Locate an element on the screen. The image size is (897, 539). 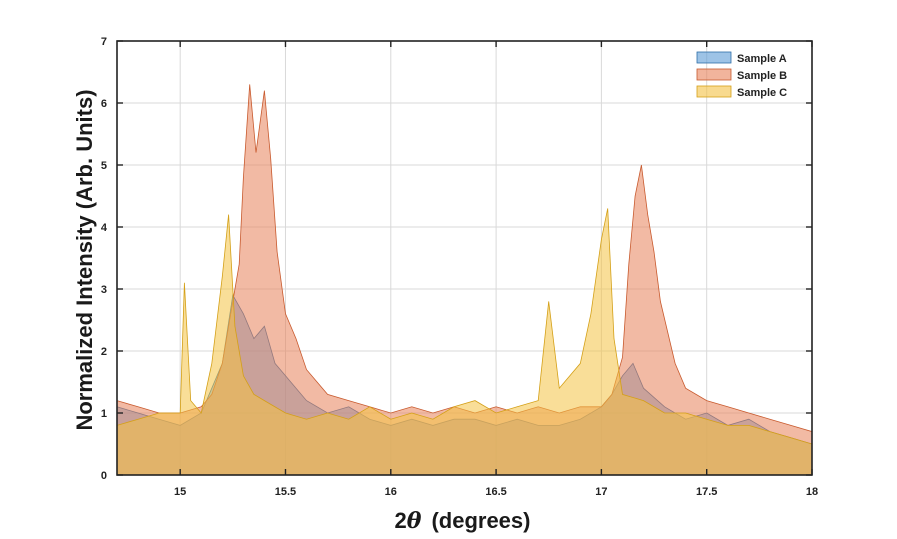
y-tick-label: 6 is located at coordinates (104, 104).